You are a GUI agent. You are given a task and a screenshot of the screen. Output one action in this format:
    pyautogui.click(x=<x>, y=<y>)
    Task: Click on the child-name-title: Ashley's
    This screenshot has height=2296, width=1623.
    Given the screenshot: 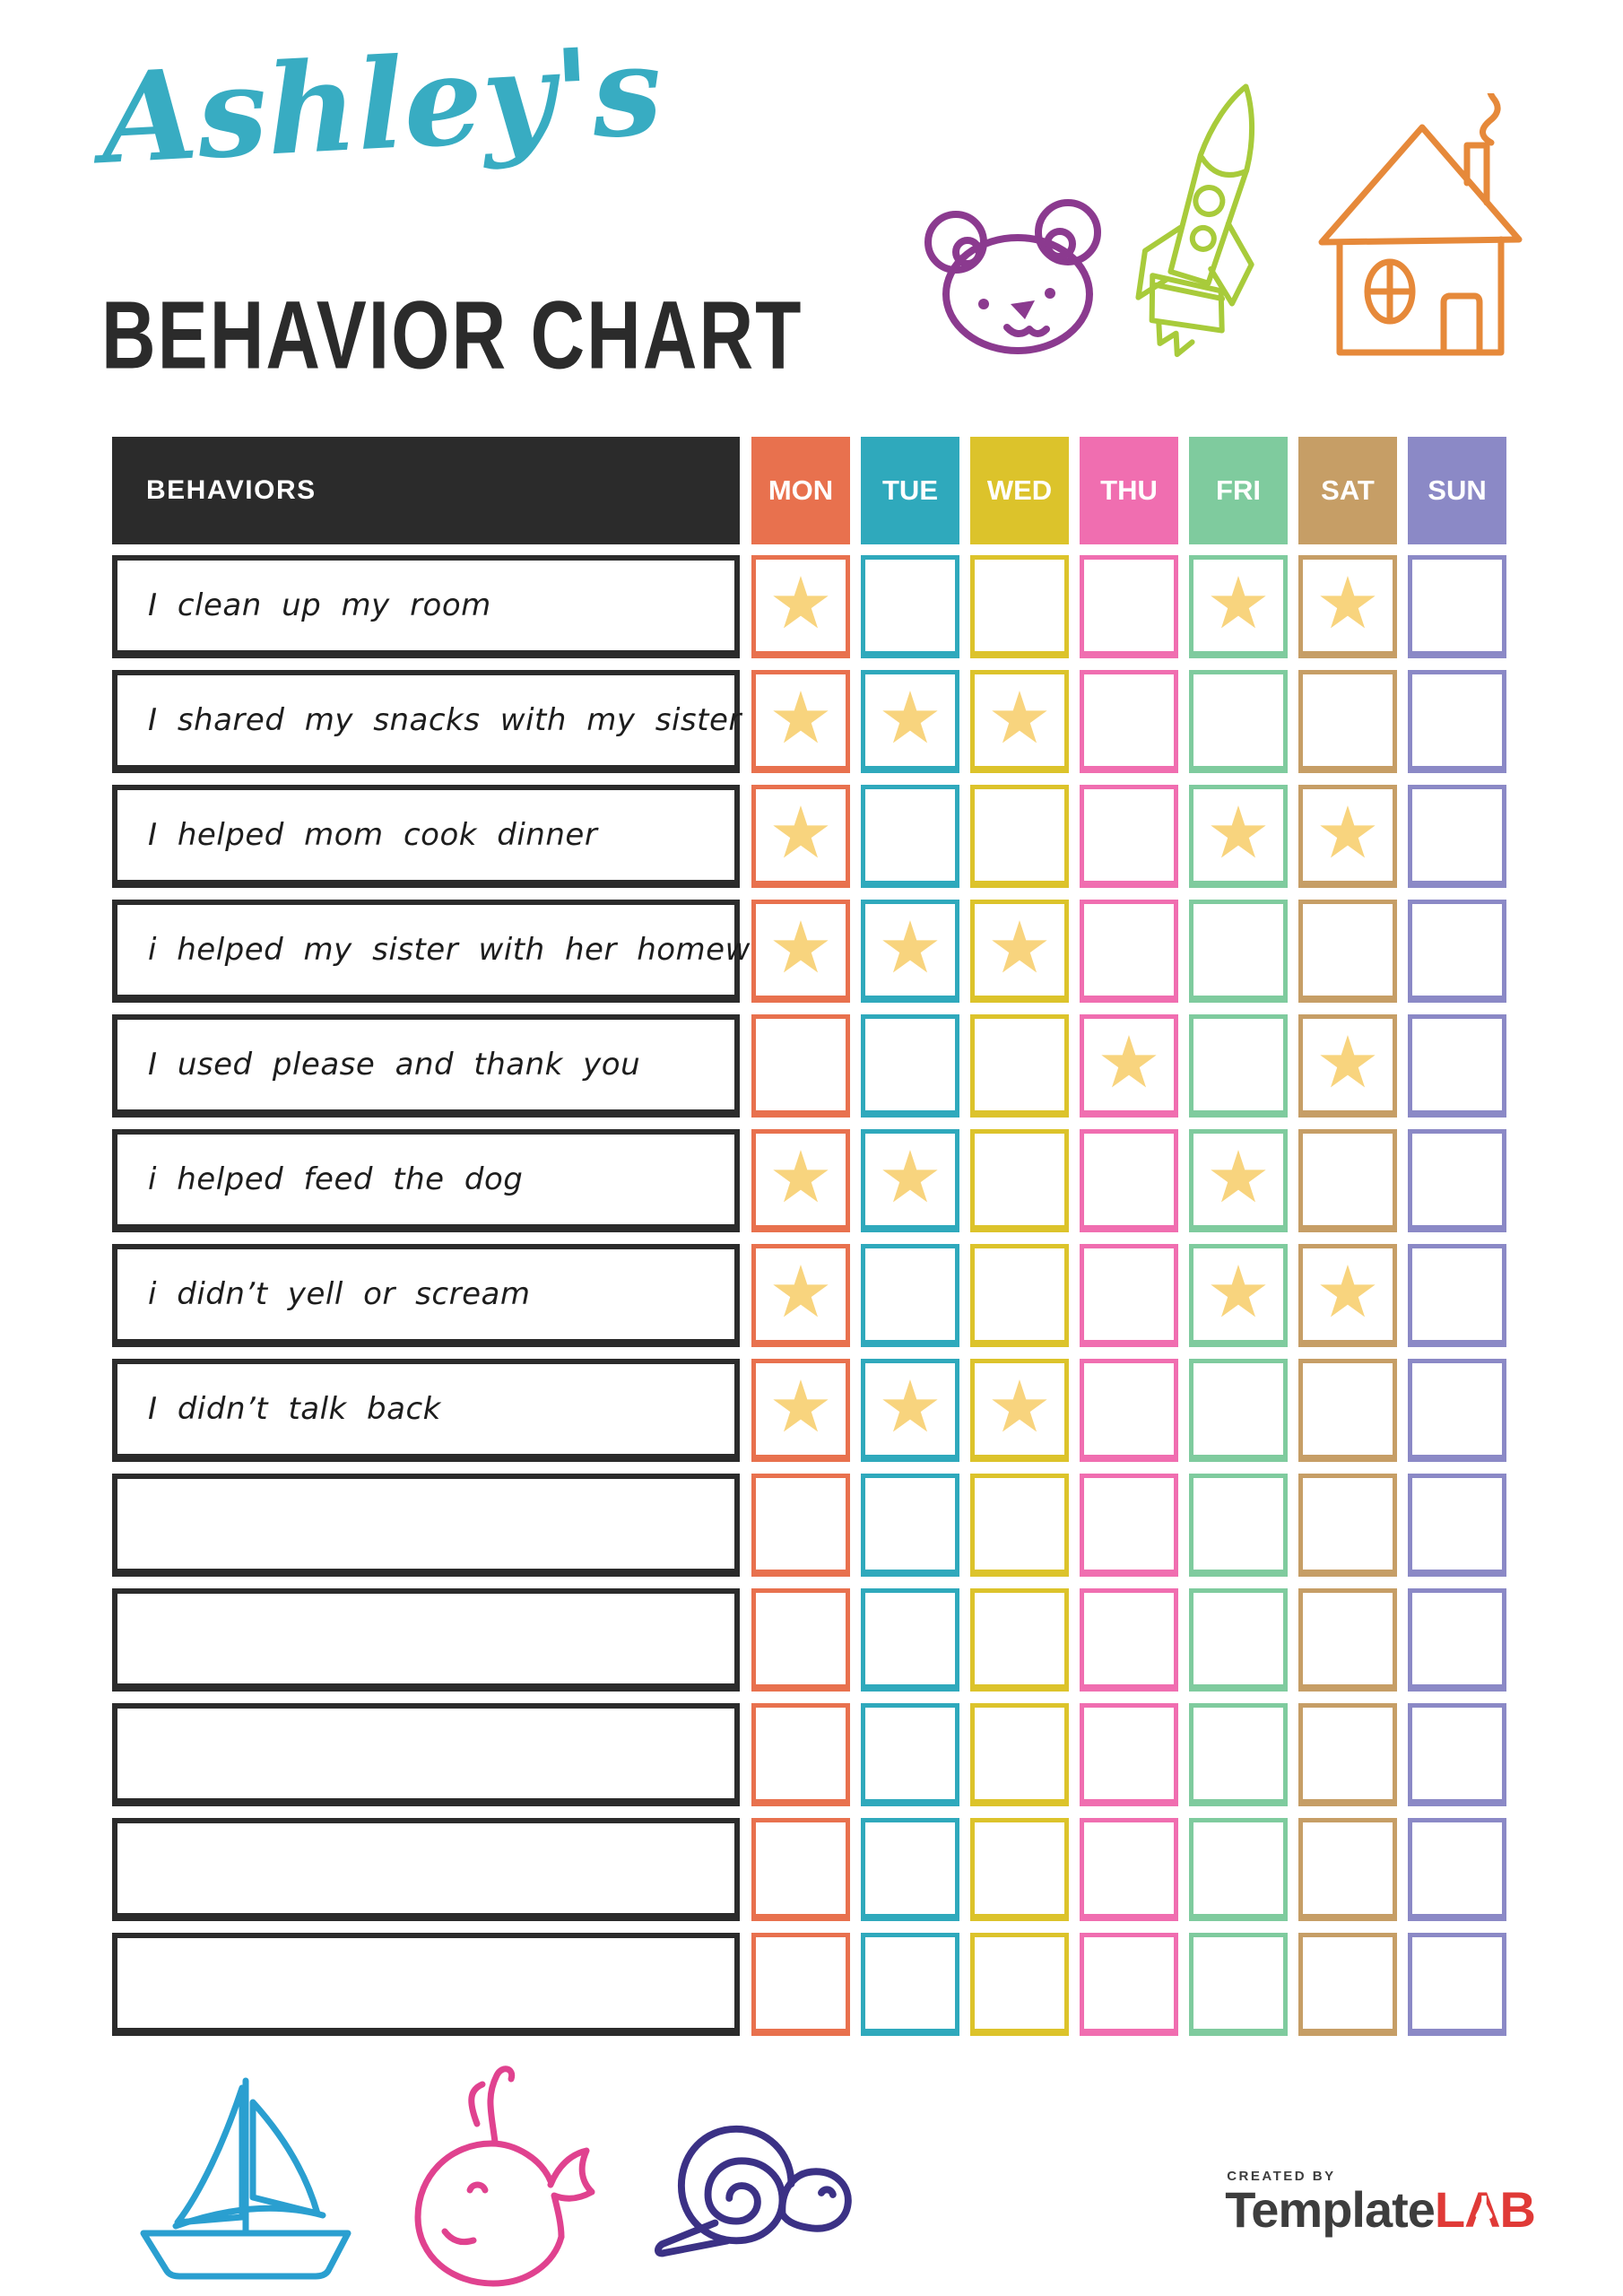 What is the action you would take?
    pyautogui.click(x=381, y=104)
    